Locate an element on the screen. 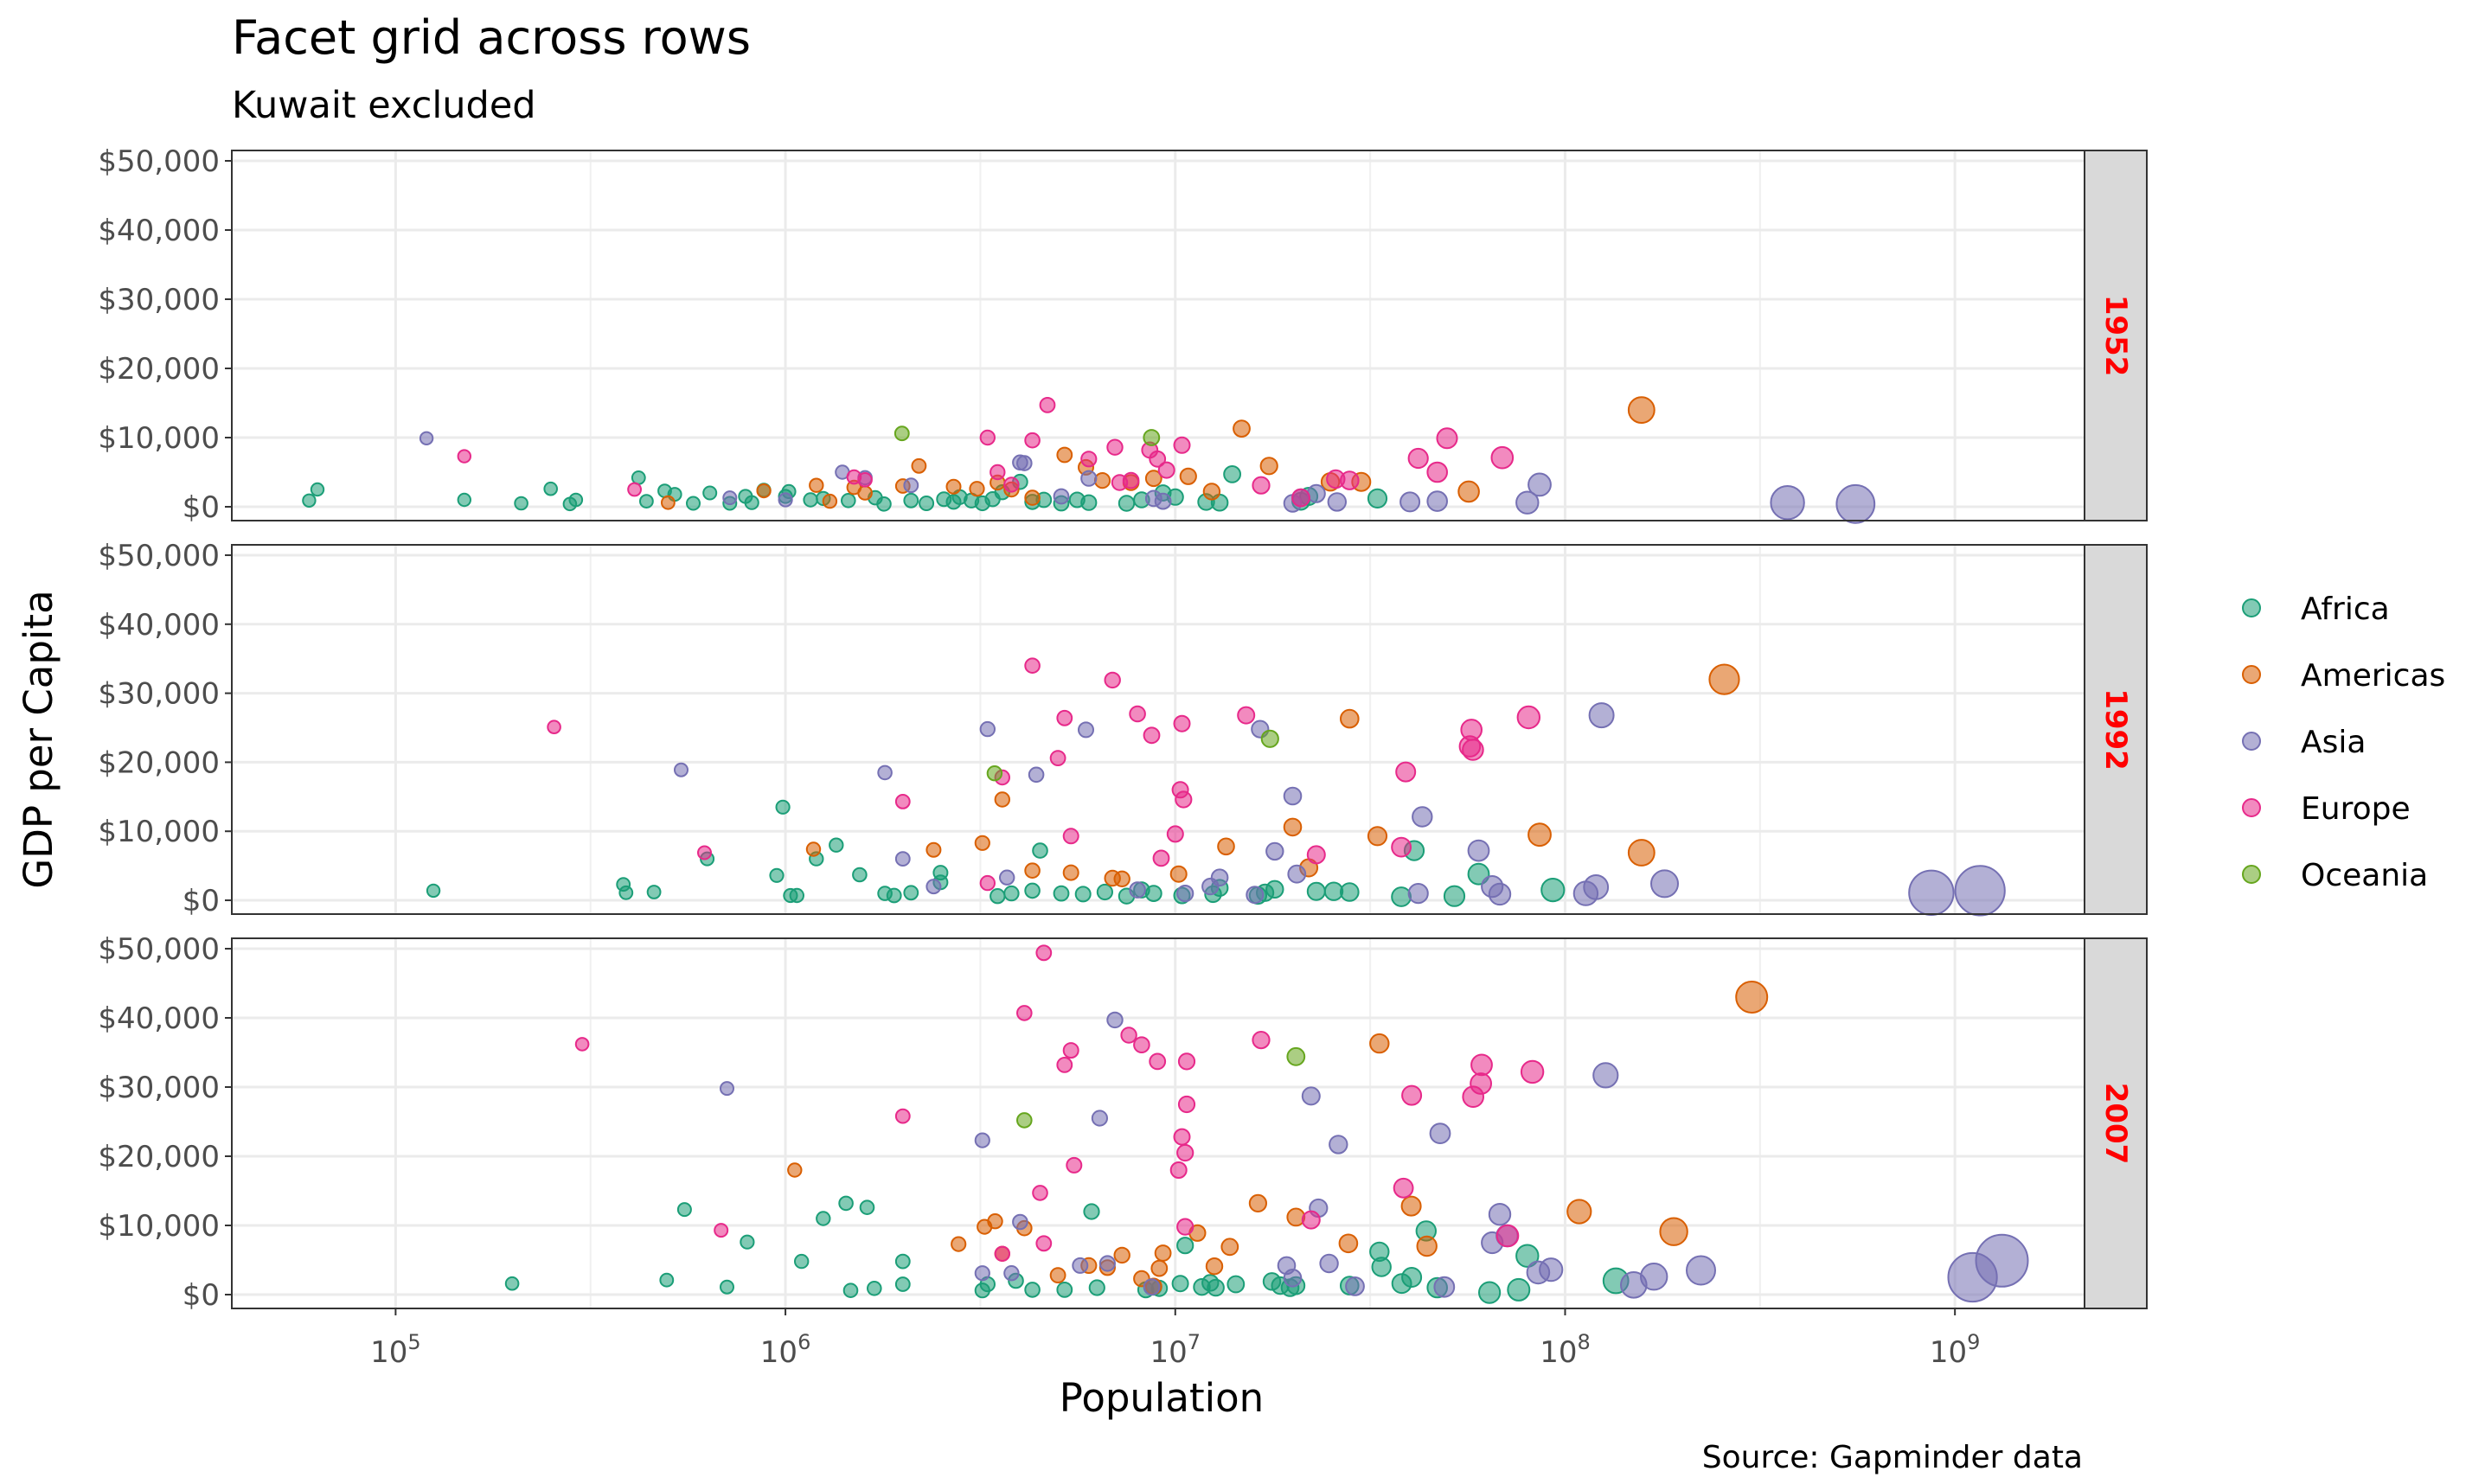 This screenshot has height=1484, width=2485. y-tick-label: $40,000 is located at coordinates (159, 1019).